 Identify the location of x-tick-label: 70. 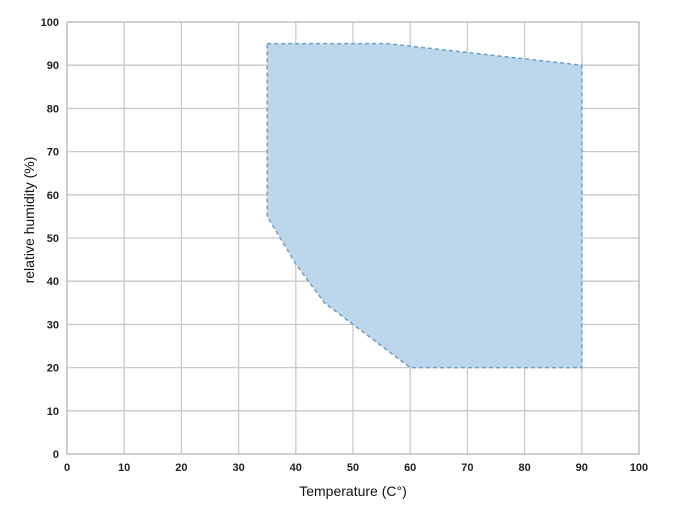
(467, 468).